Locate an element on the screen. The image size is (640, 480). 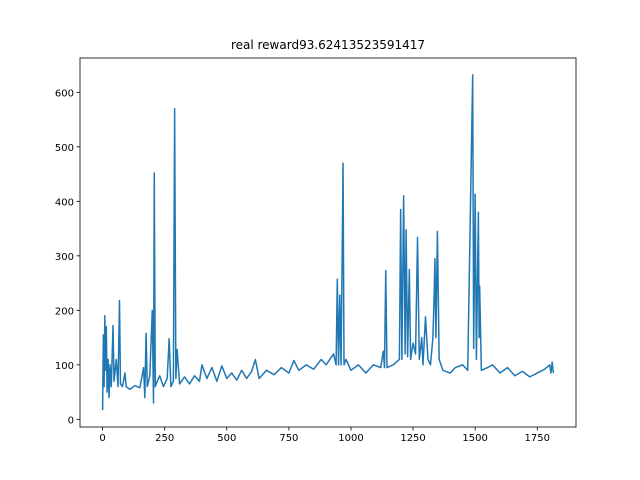
x-tick-label: 1500 is located at coordinates (474, 438).